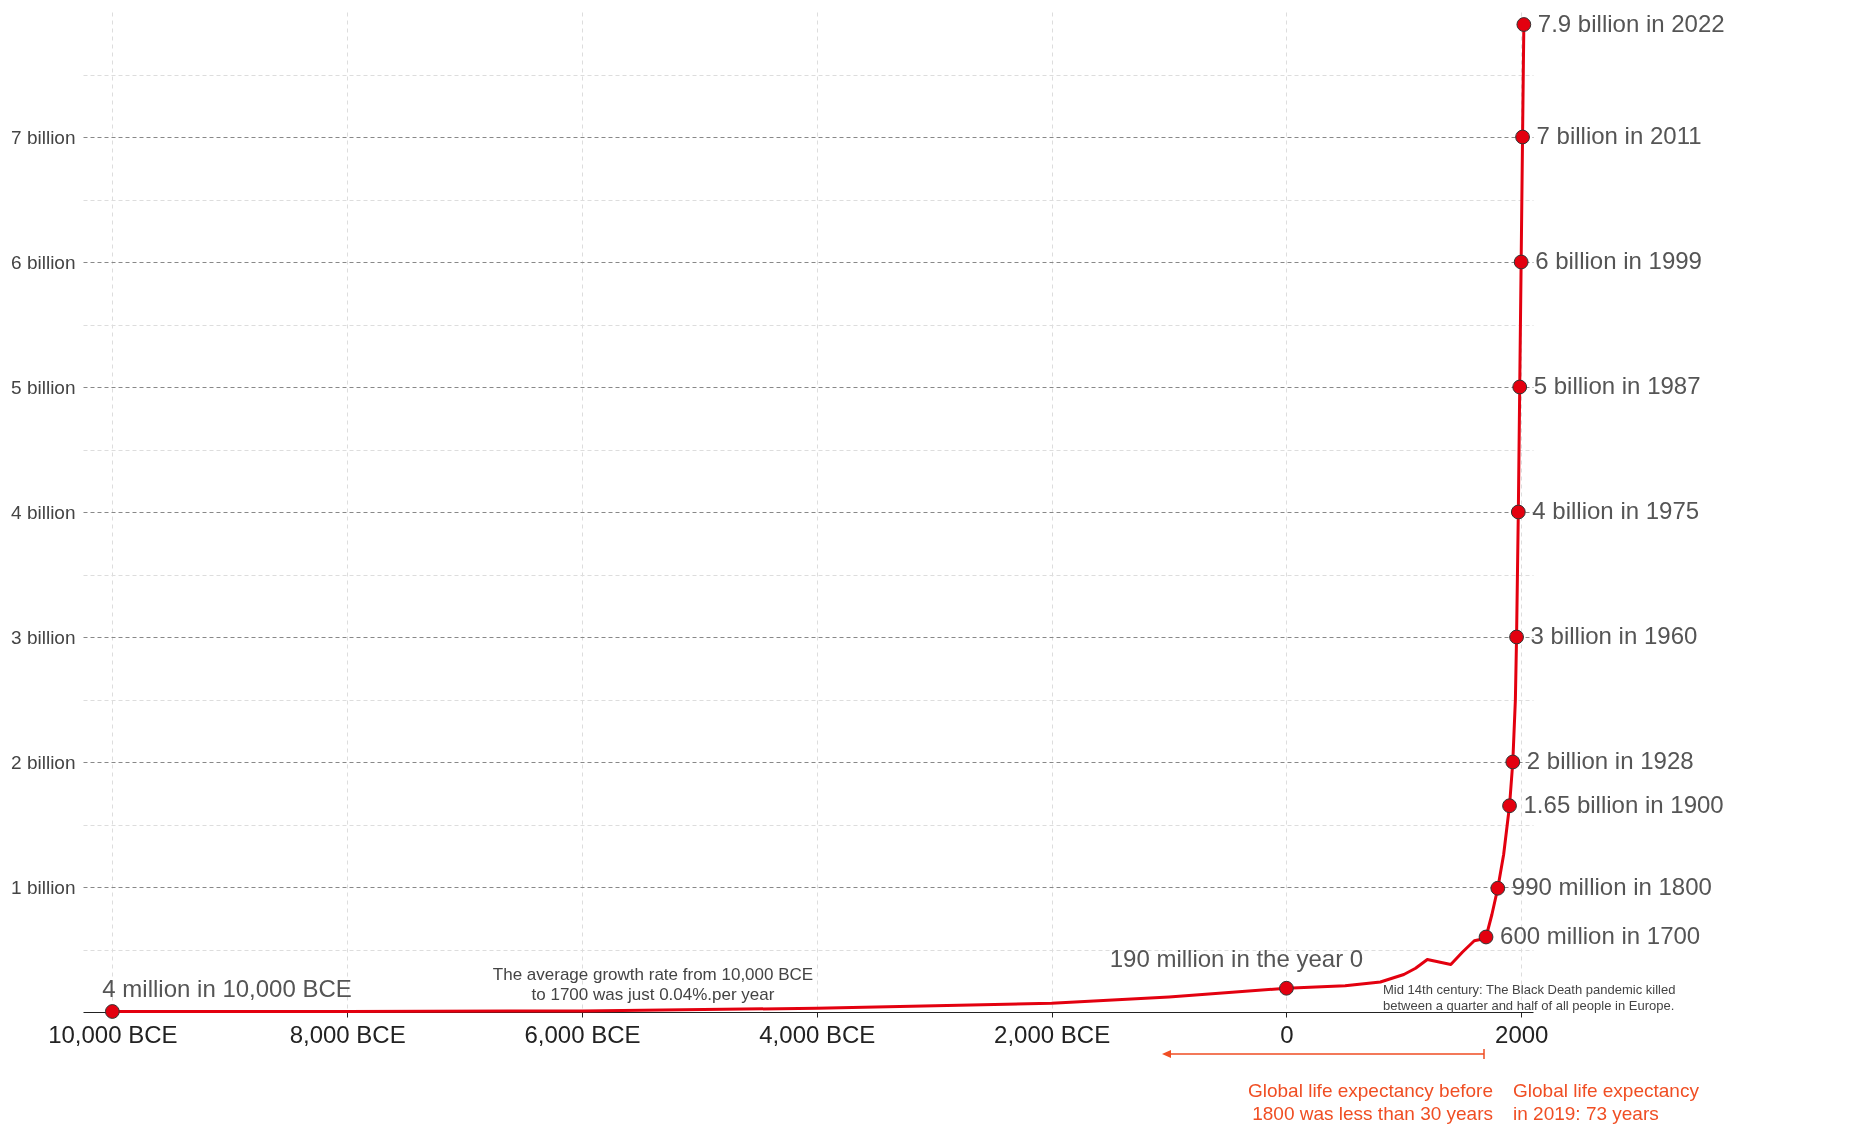 The height and width of the screenshot is (1132, 1850). I want to click on x-tick-label: 2,000 BCE, so click(1052, 1034).